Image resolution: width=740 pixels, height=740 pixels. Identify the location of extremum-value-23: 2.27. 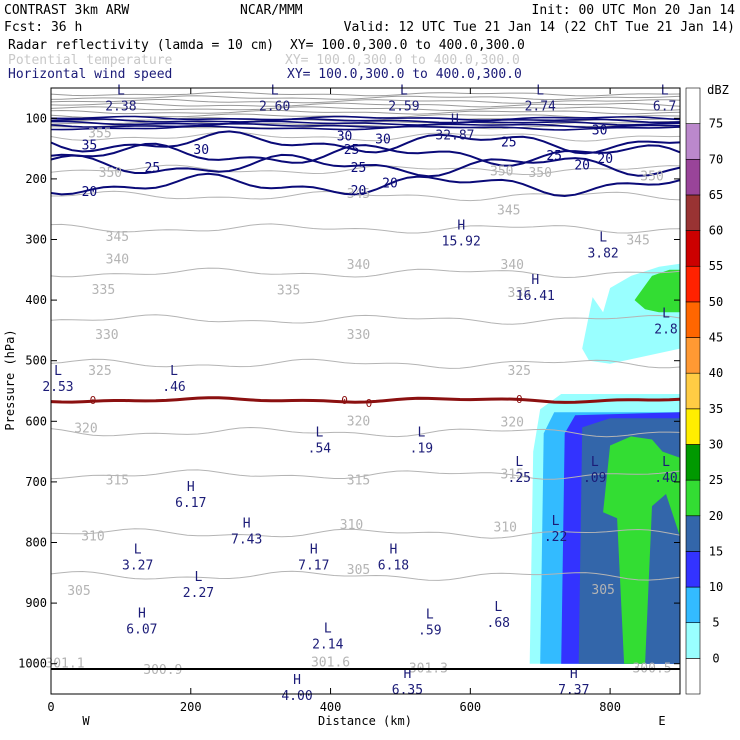
(198, 593).